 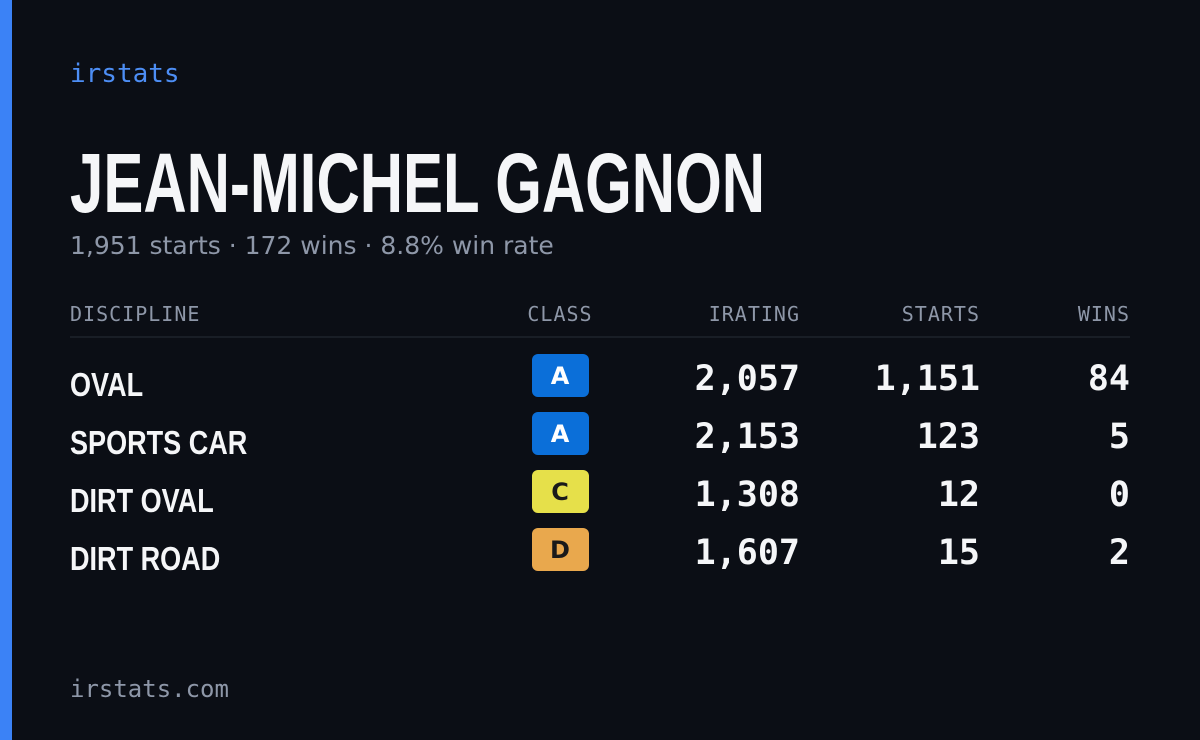 What do you see at coordinates (1109, 379) in the screenshot?
I see `wins: 84` at bounding box center [1109, 379].